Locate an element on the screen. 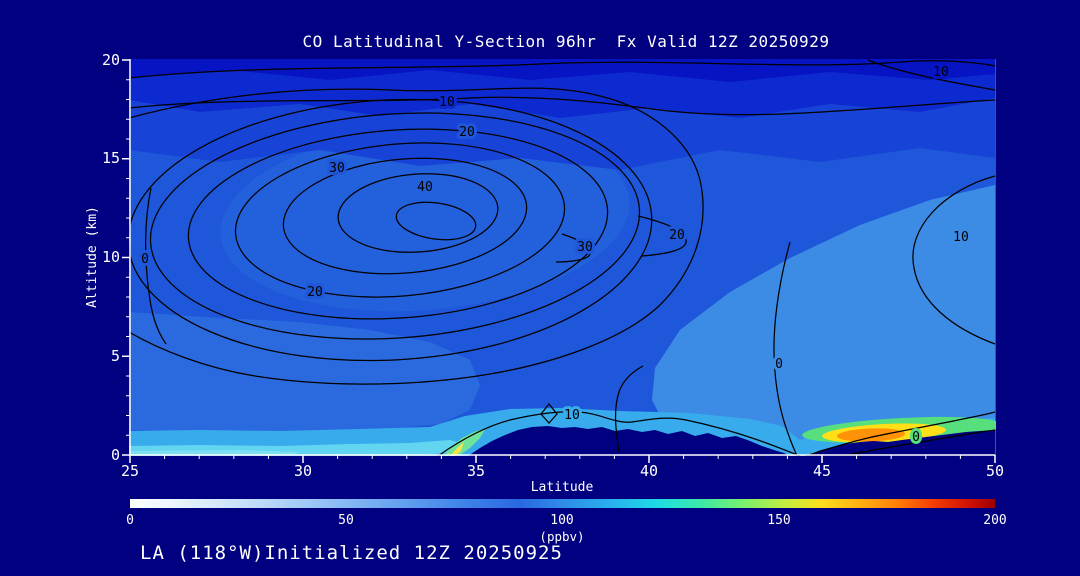 This screenshot has height=576, width=1080. contour-surface-diamond is located at coordinates (549, 413).